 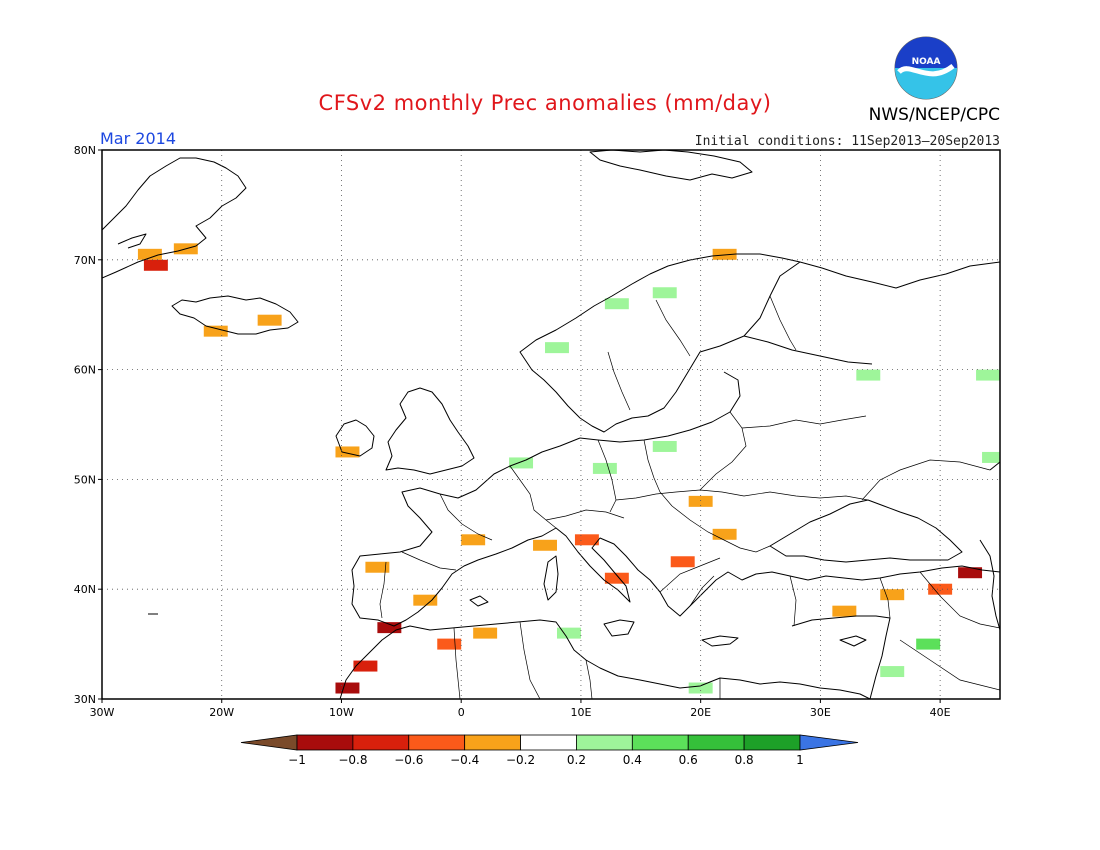 I want to click on colorbar-low-arrow, so click(x=269, y=742).